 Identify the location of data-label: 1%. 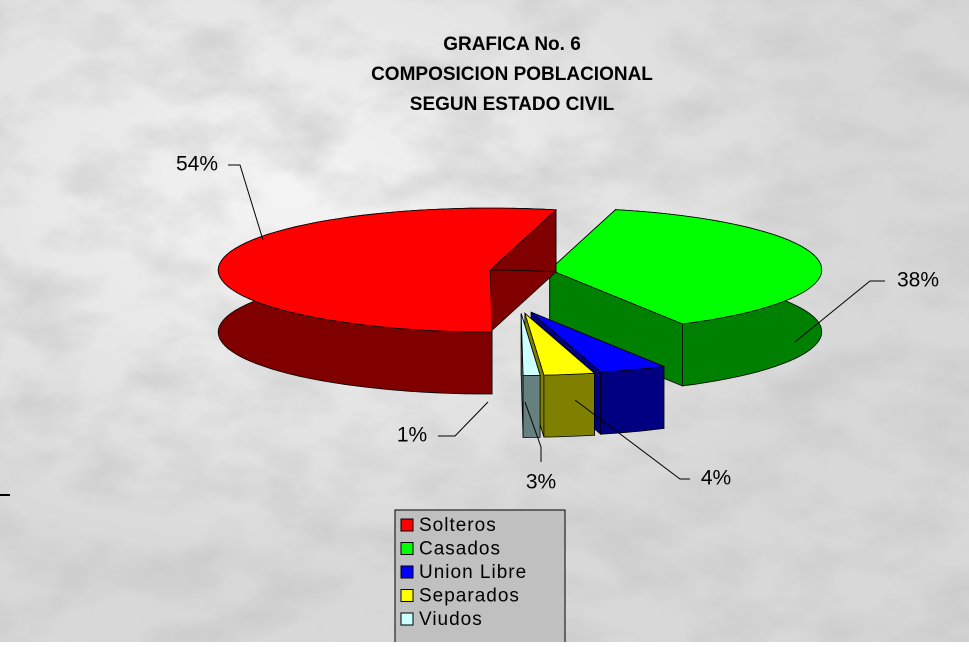
(412, 435).